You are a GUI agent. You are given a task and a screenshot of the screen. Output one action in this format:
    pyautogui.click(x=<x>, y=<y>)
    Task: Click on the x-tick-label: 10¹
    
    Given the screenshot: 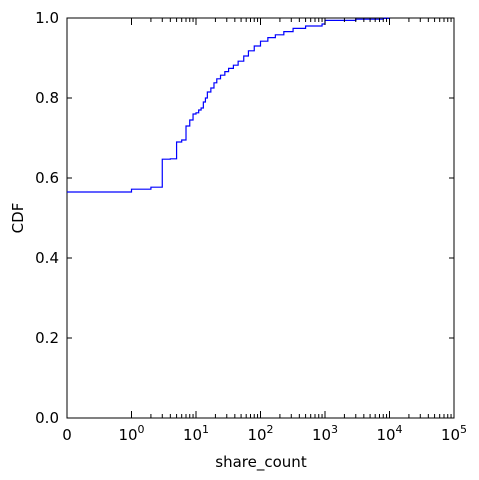 What is the action you would take?
    pyautogui.click(x=196, y=433)
    